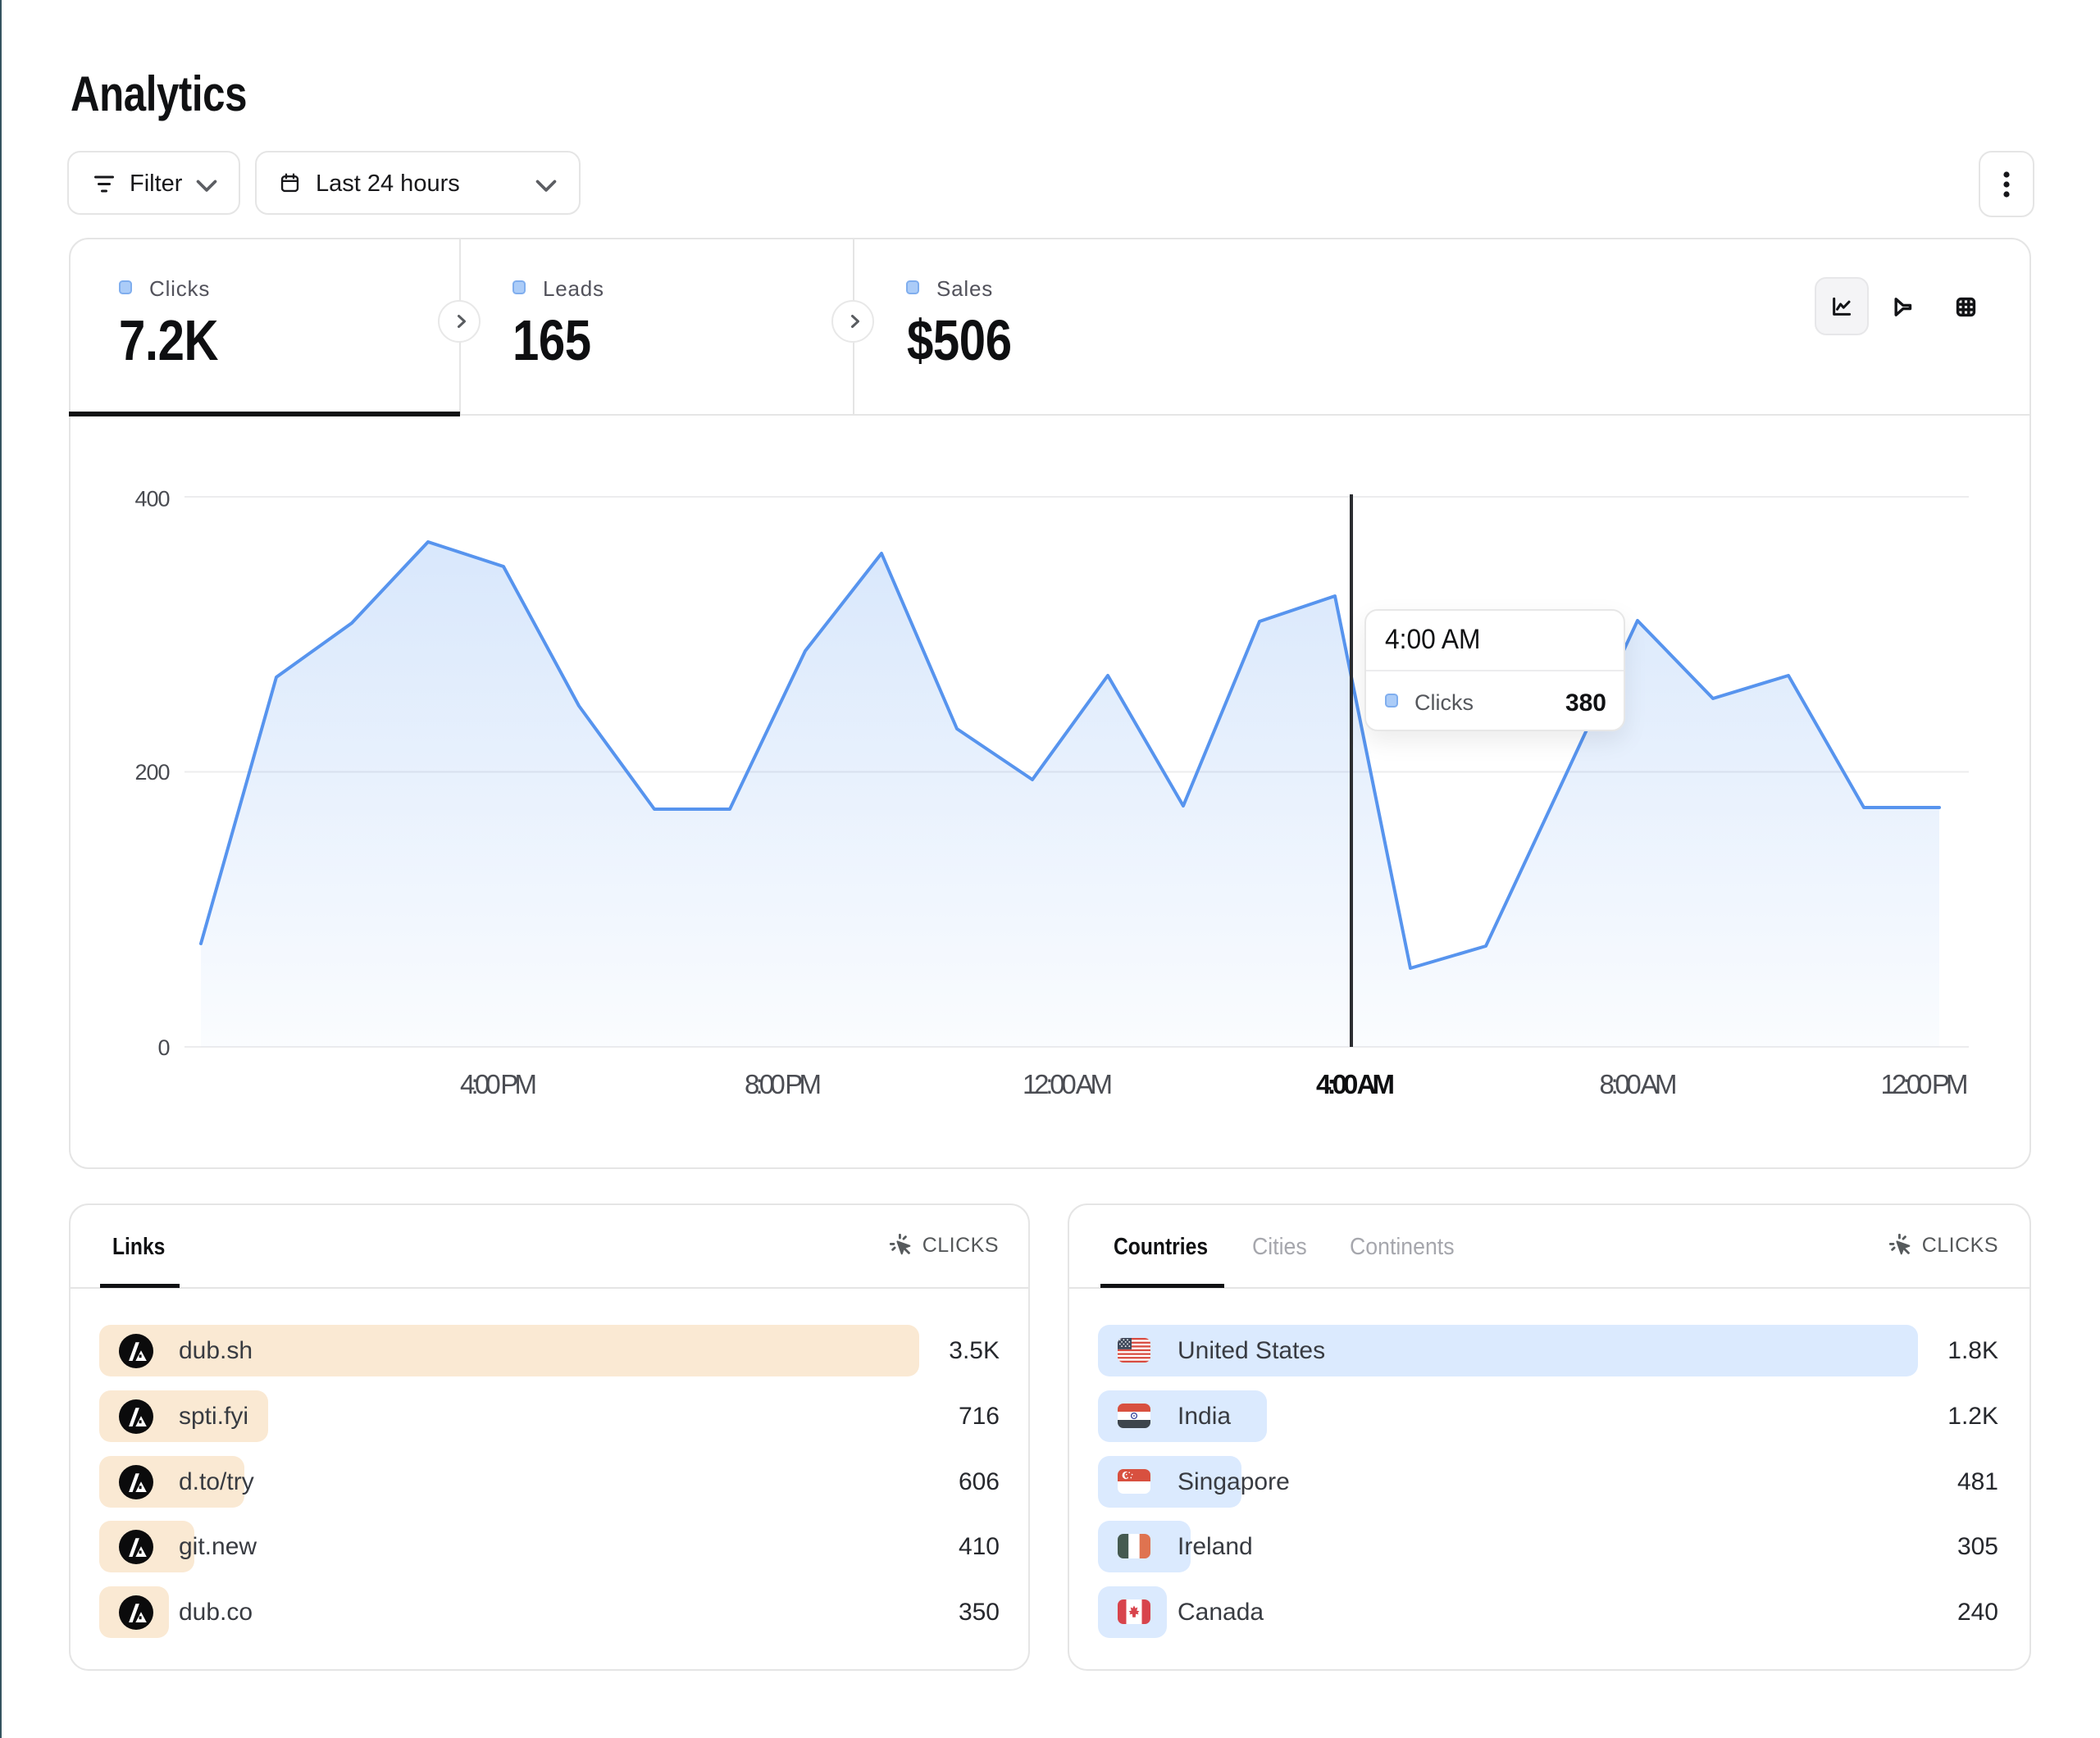  I want to click on svg-text: 400, so click(153, 499).